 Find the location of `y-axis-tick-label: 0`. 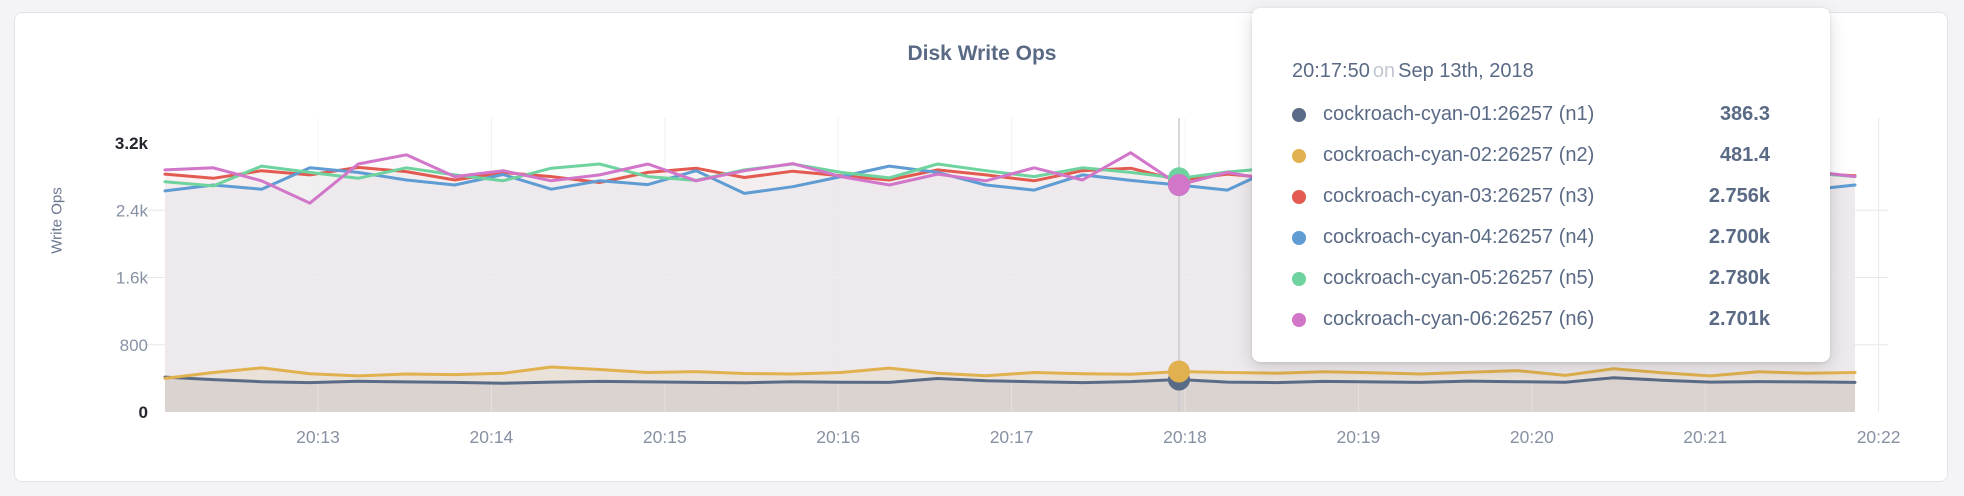

y-axis-tick-label: 0 is located at coordinates (143, 412).